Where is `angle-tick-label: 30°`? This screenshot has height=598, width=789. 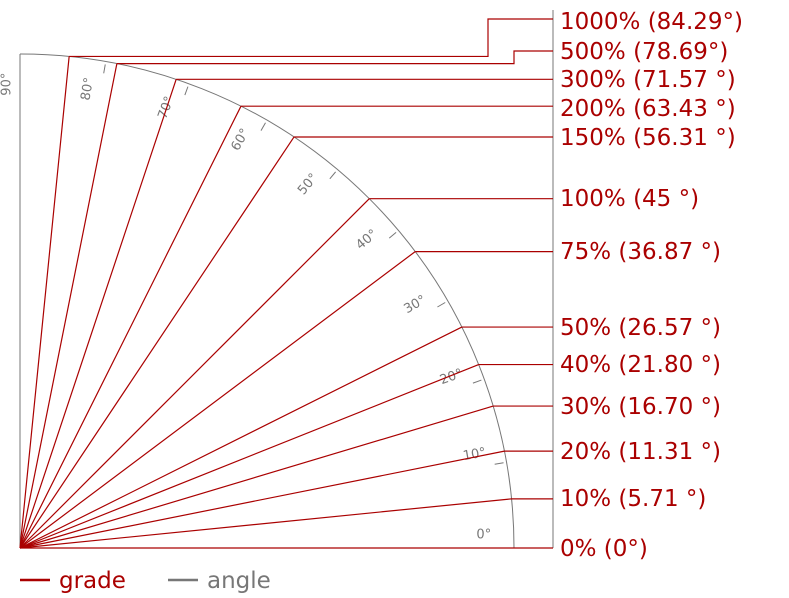
angle-tick-label: 30° is located at coordinates (414, 305).